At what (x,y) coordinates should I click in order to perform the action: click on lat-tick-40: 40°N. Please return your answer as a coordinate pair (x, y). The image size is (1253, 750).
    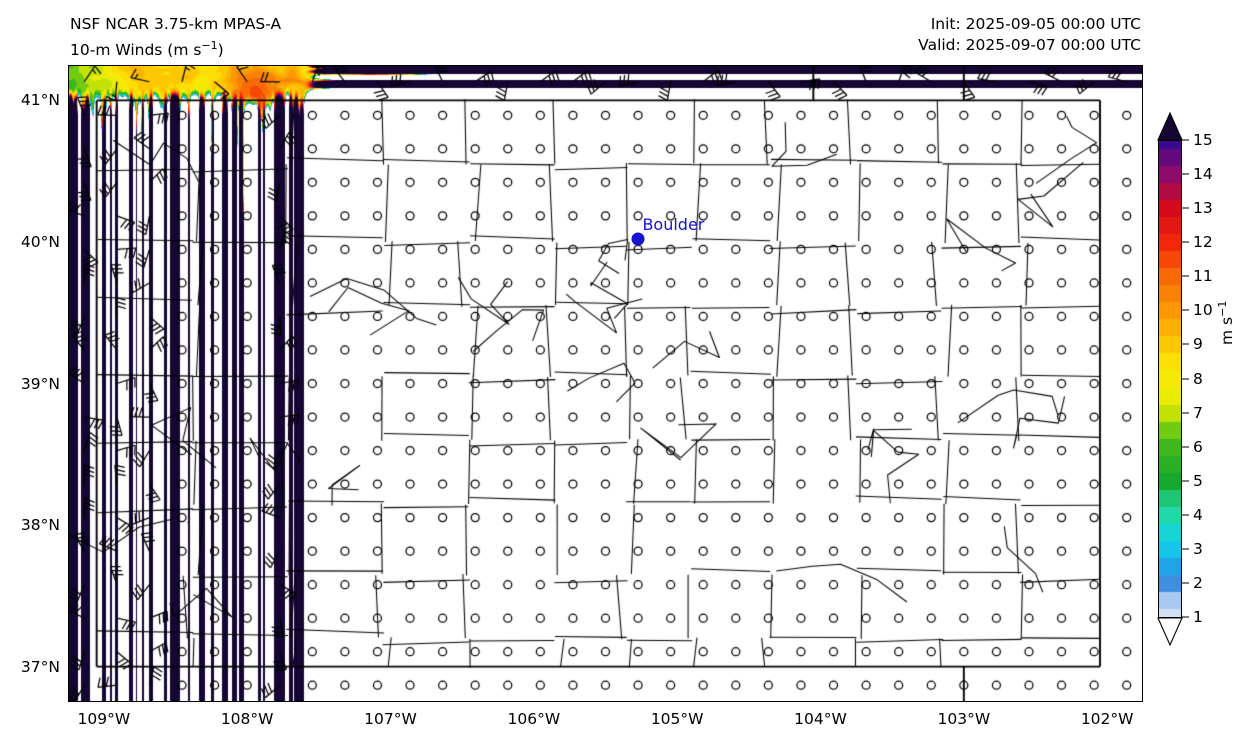
    Looking at the image, I should click on (40, 241).